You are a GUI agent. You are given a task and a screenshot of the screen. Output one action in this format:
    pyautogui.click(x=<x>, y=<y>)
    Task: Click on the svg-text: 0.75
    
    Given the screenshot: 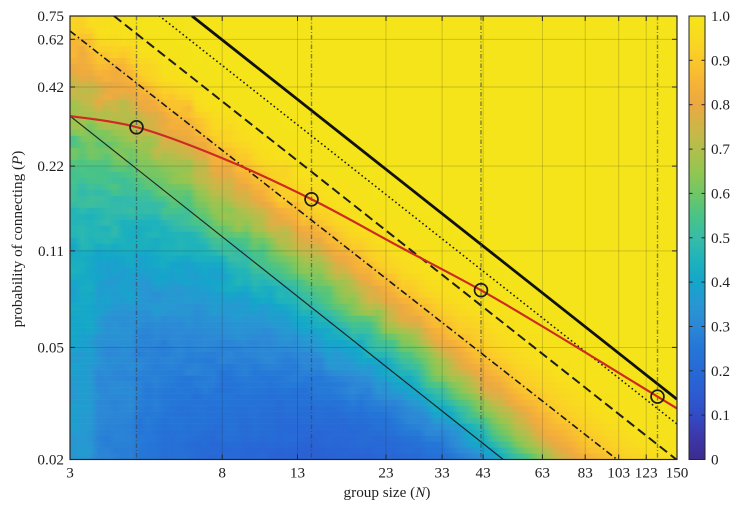 What is the action you would take?
    pyautogui.click(x=50, y=16)
    